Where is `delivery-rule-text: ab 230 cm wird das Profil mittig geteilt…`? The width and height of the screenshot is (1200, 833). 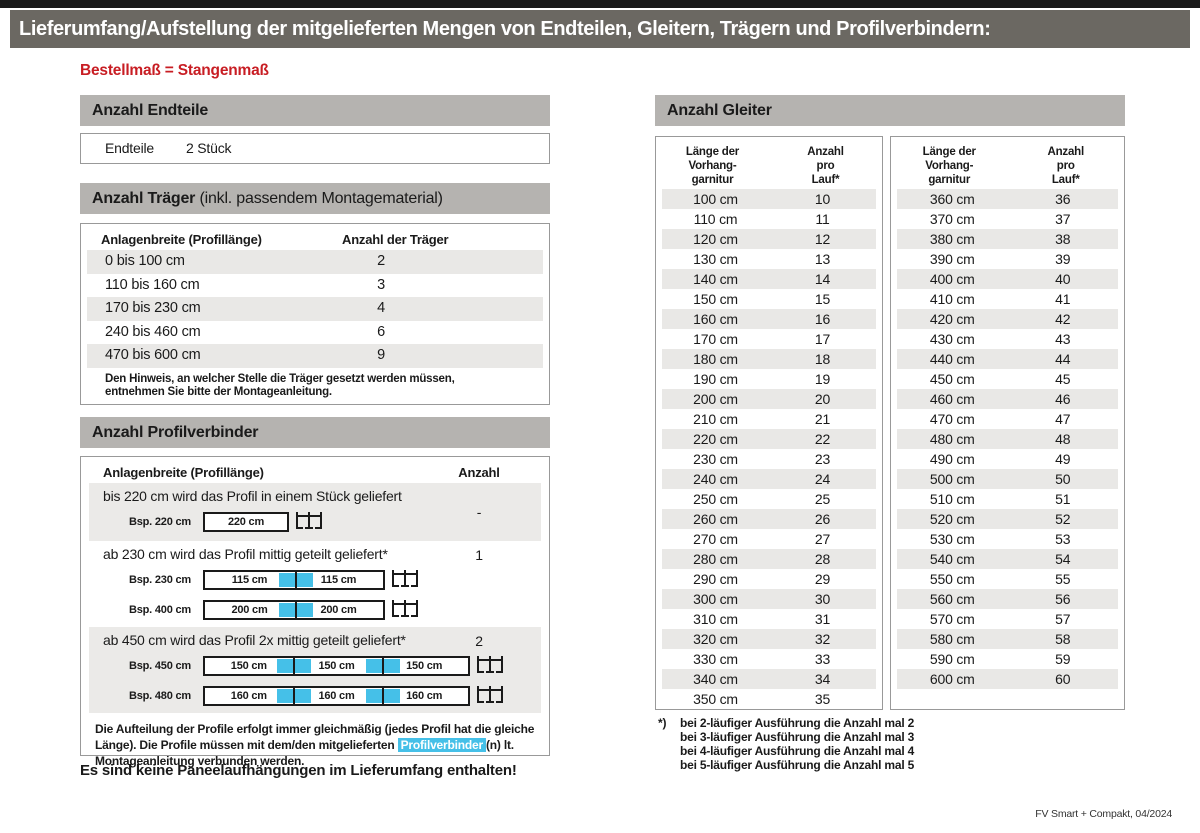
delivery-rule-text: ab 230 cm wird das Profil mittig geteilt… is located at coordinates (245, 554).